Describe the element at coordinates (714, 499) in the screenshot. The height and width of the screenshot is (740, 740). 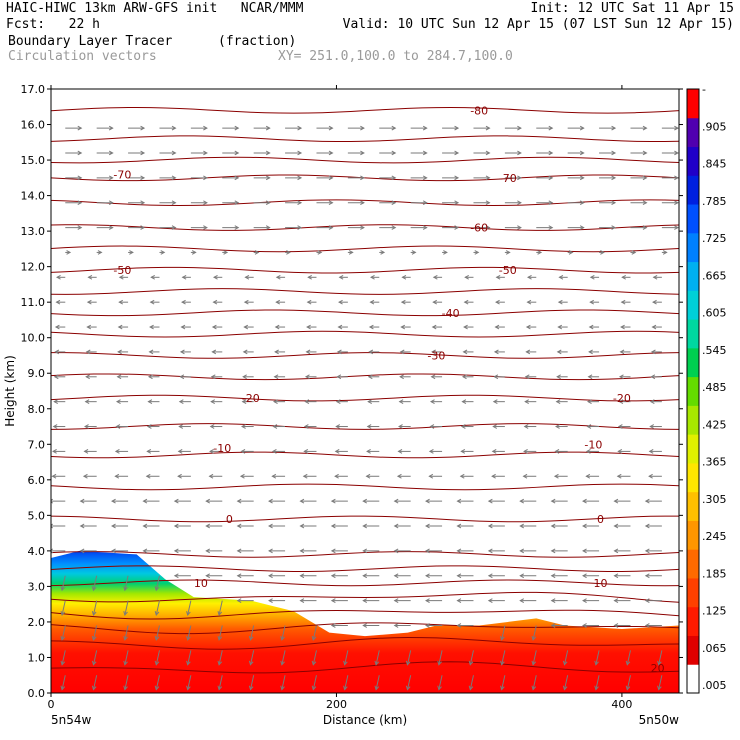
I see `colorbar-label: .305` at that location.